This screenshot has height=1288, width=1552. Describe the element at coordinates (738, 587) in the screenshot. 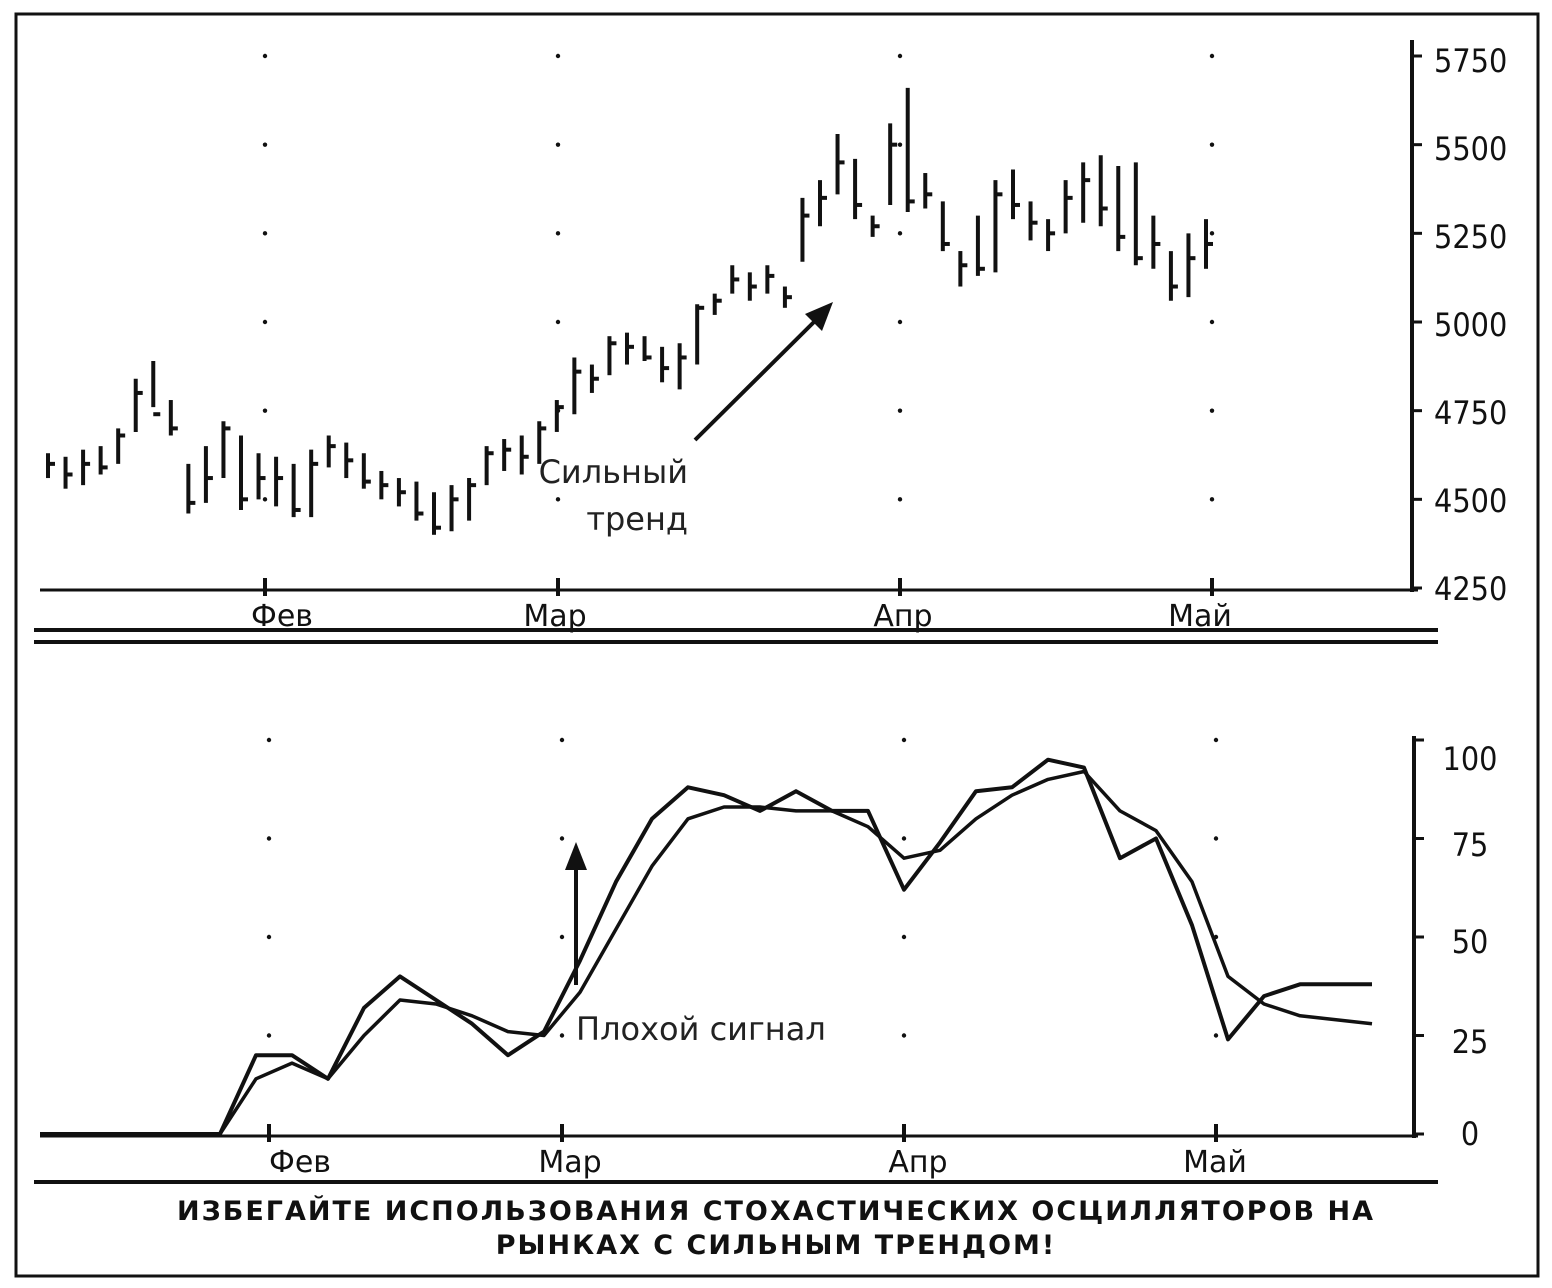

I see `price-month-tick-marks` at that location.